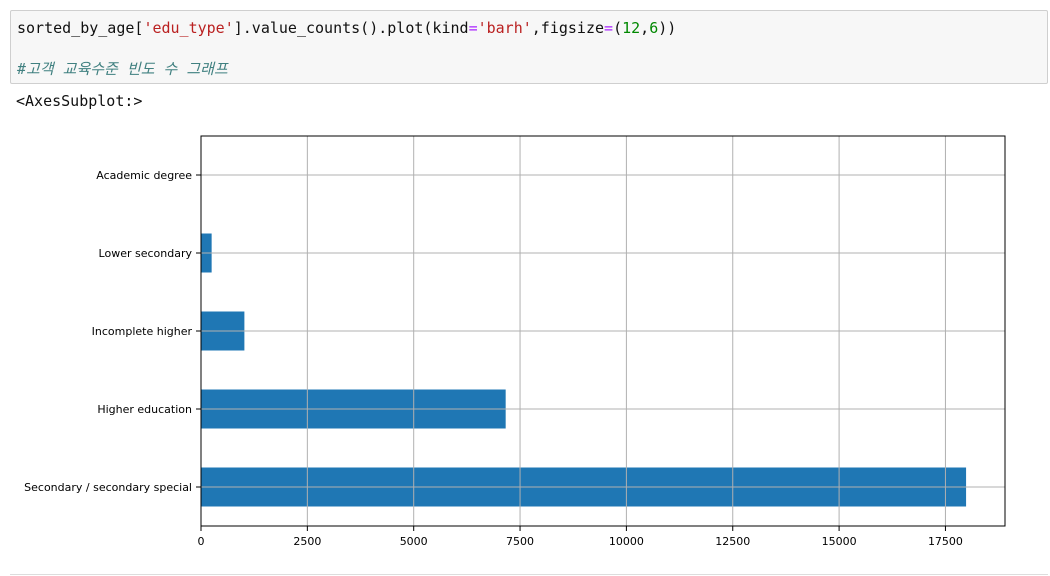 The image size is (1050, 576). I want to click on y-tick-label: Academic degree, so click(144, 175).